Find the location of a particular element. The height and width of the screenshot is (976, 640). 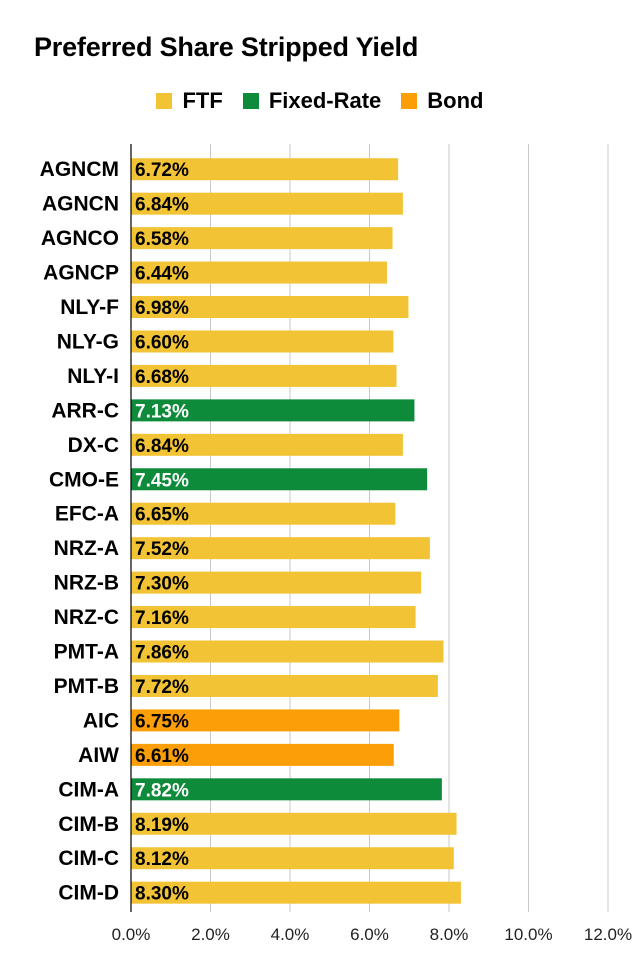

category-label: PMT-B is located at coordinates (86, 686).